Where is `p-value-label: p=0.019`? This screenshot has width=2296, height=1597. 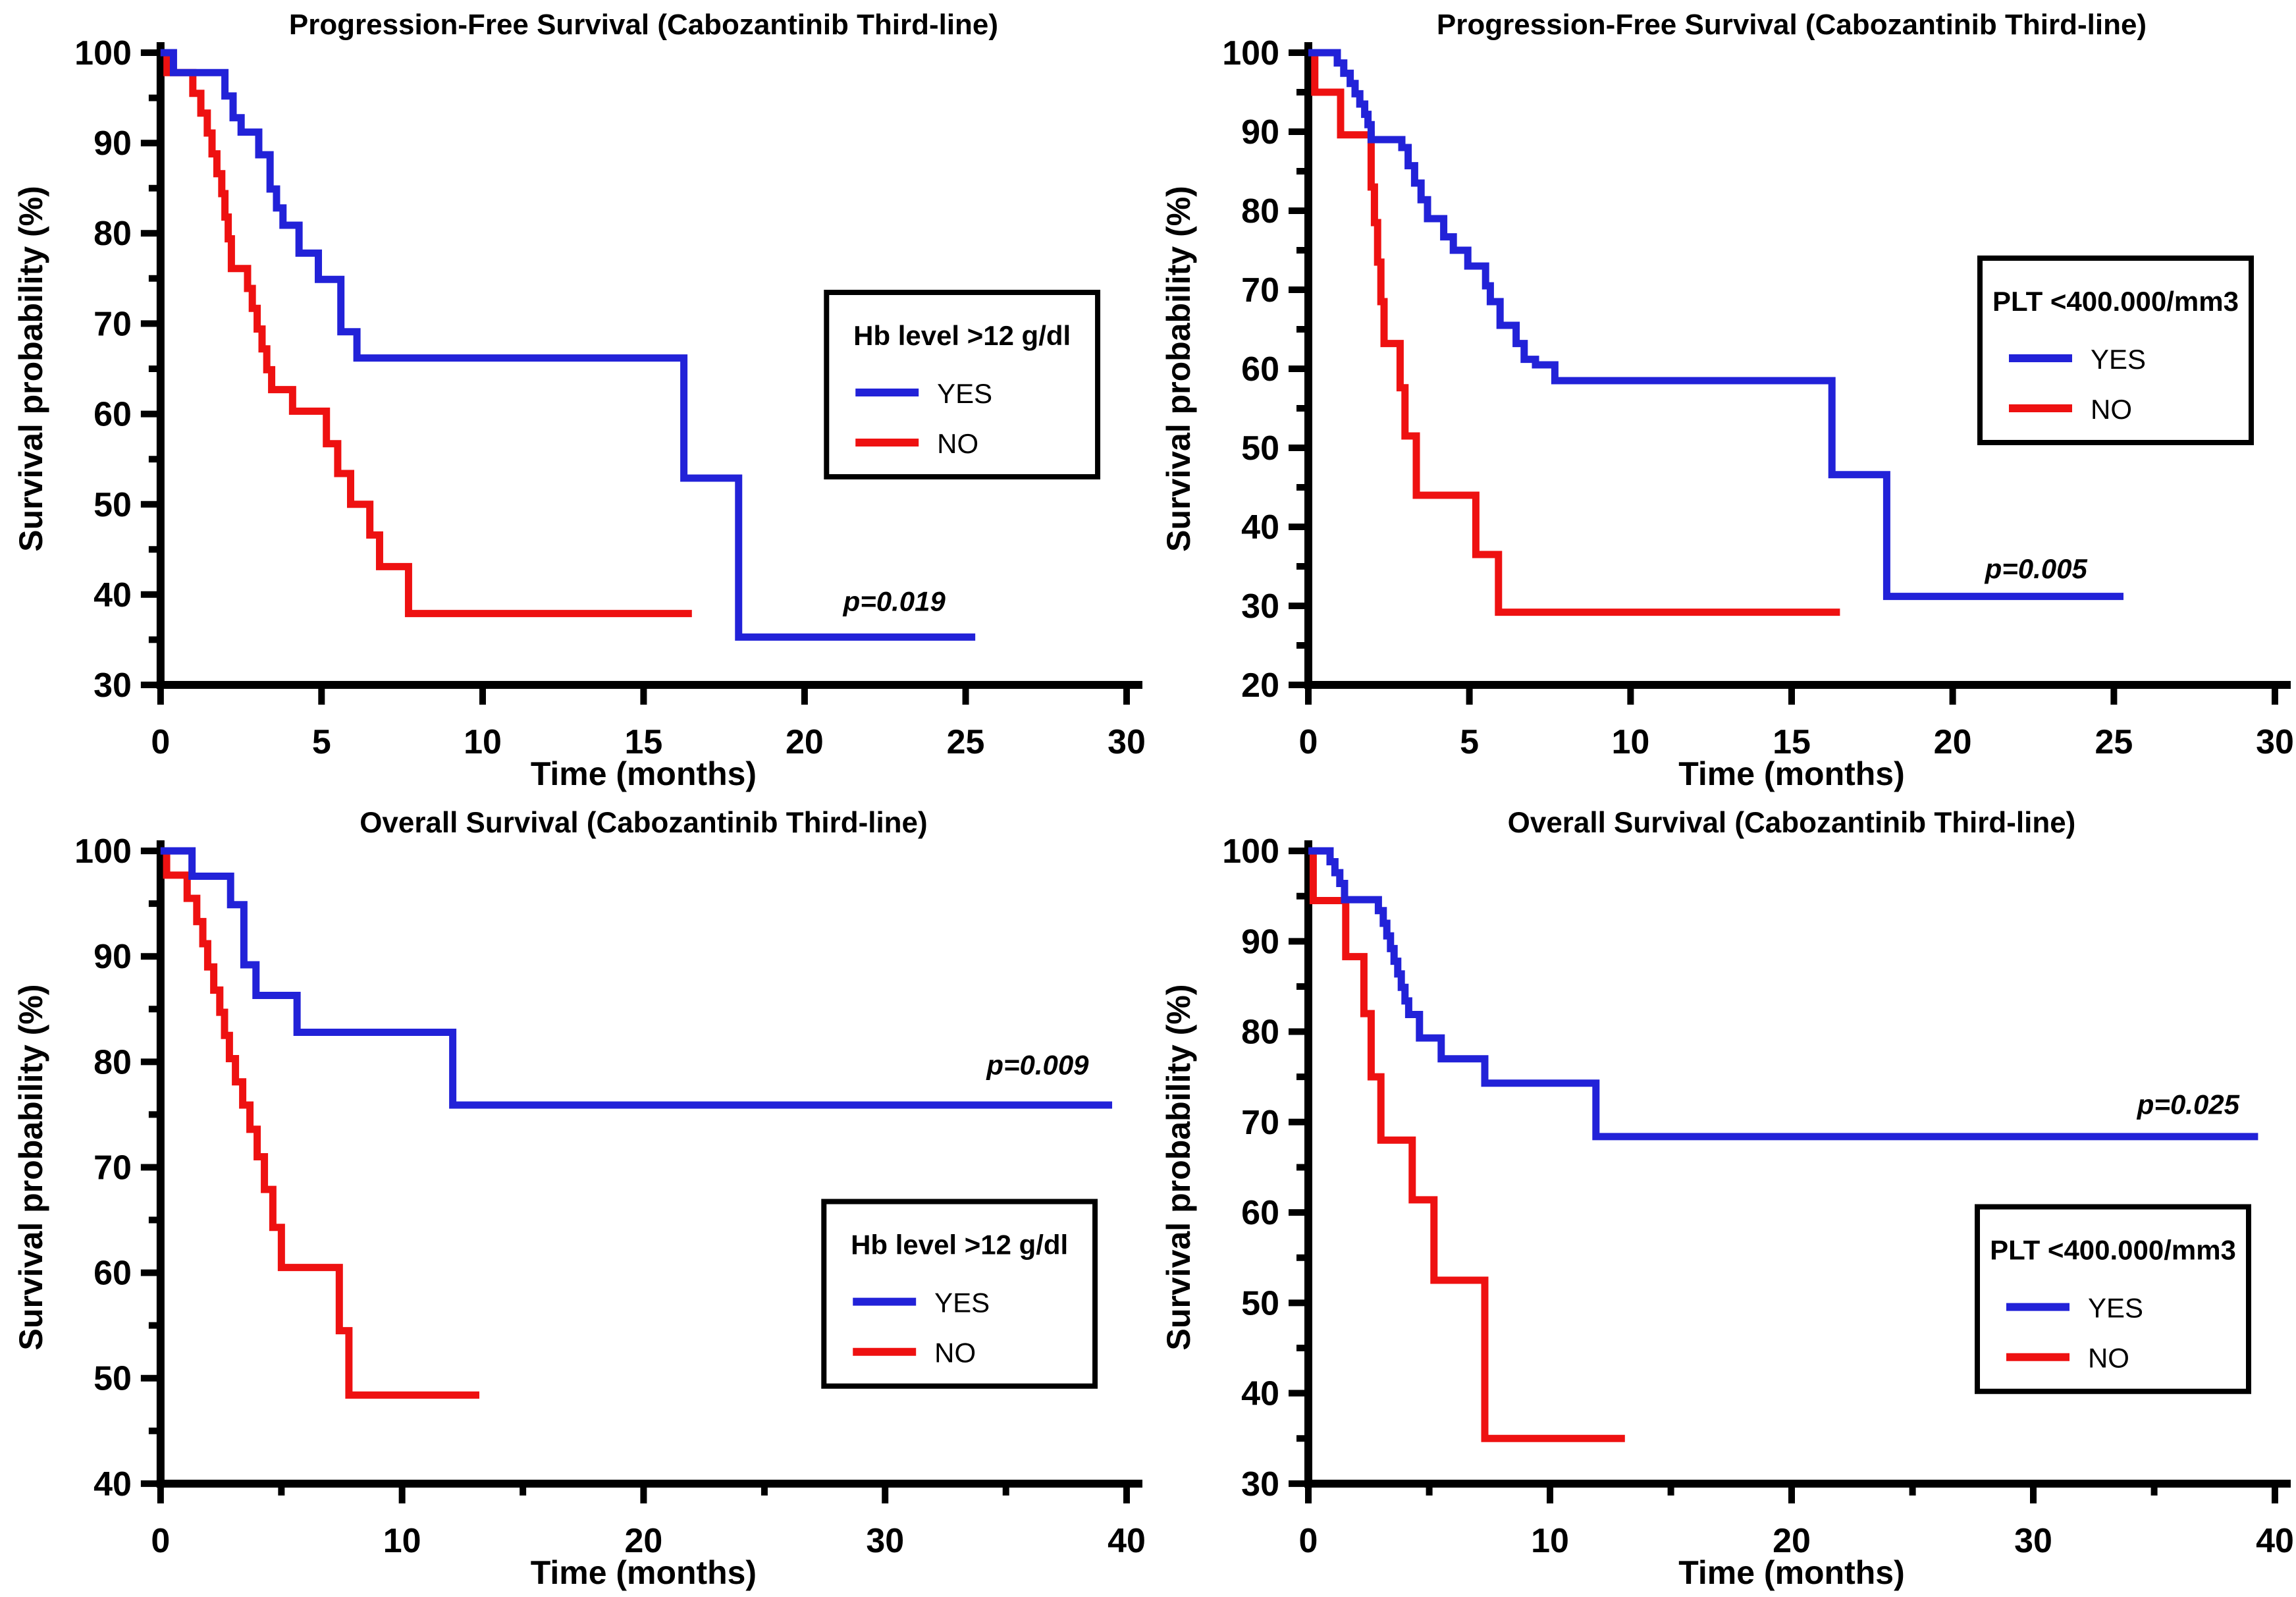 p-value-label: p=0.019 is located at coordinates (894, 601).